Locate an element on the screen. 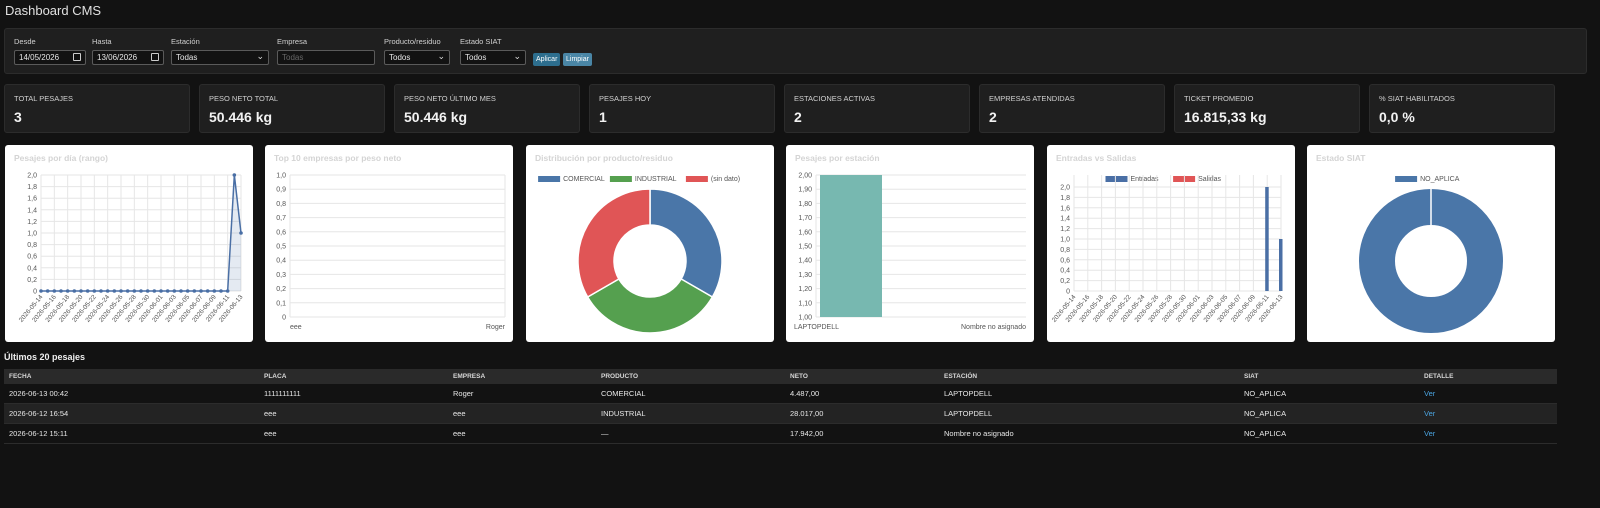  filter-producto: Producto/residuo Todos ⌄ is located at coordinates (417, 51).